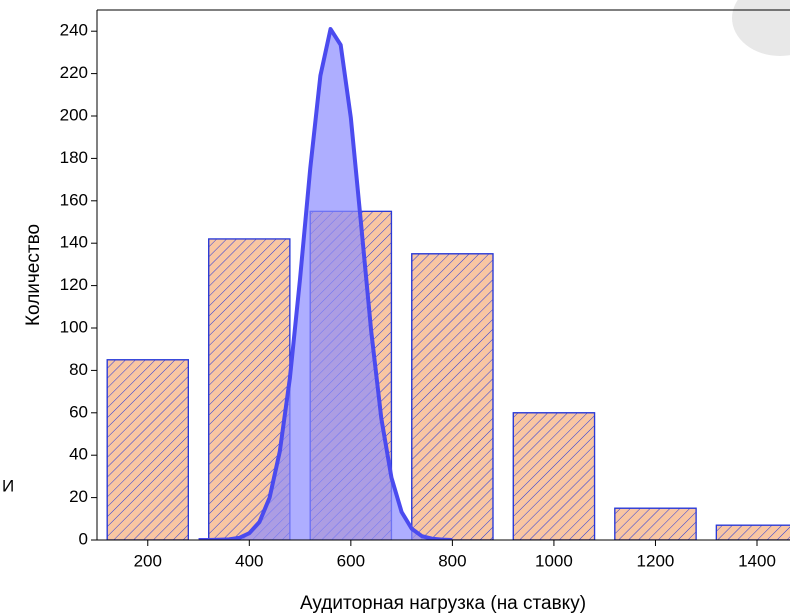 This screenshot has width=790, height=614. Describe the element at coordinates (8, 485) in the screenshot. I see `fragment-text: И` at that location.